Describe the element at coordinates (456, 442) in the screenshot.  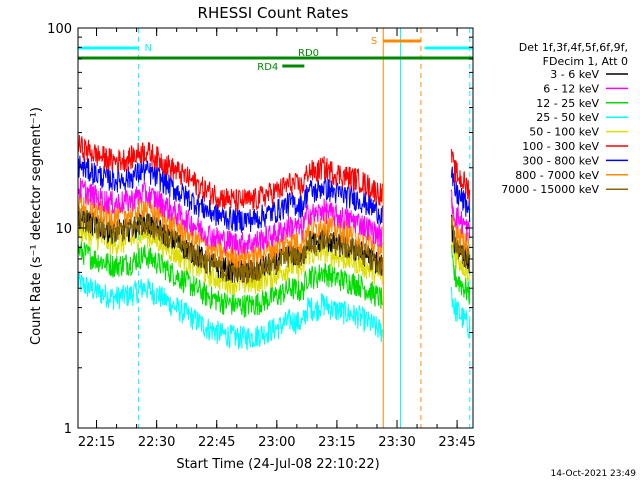
I see `x-tick-label: 23:45` at that location.